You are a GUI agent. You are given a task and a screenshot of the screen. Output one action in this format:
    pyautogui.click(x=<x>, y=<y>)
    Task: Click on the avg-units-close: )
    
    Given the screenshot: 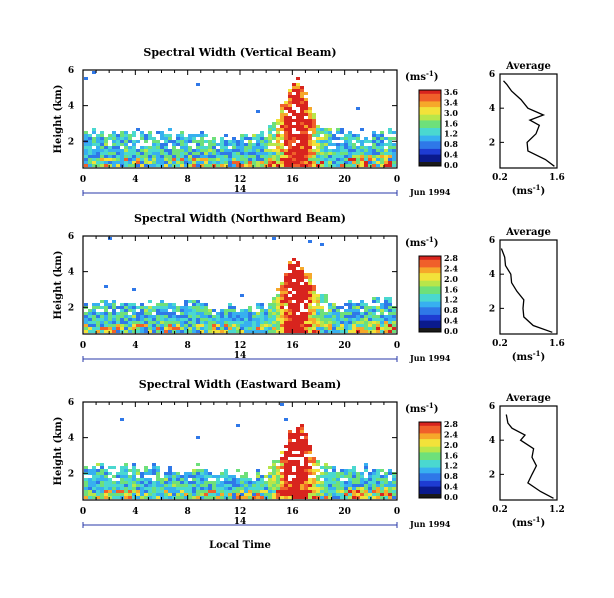 What is the action you would take?
    pyautogui.click(x=543, y=523)
    